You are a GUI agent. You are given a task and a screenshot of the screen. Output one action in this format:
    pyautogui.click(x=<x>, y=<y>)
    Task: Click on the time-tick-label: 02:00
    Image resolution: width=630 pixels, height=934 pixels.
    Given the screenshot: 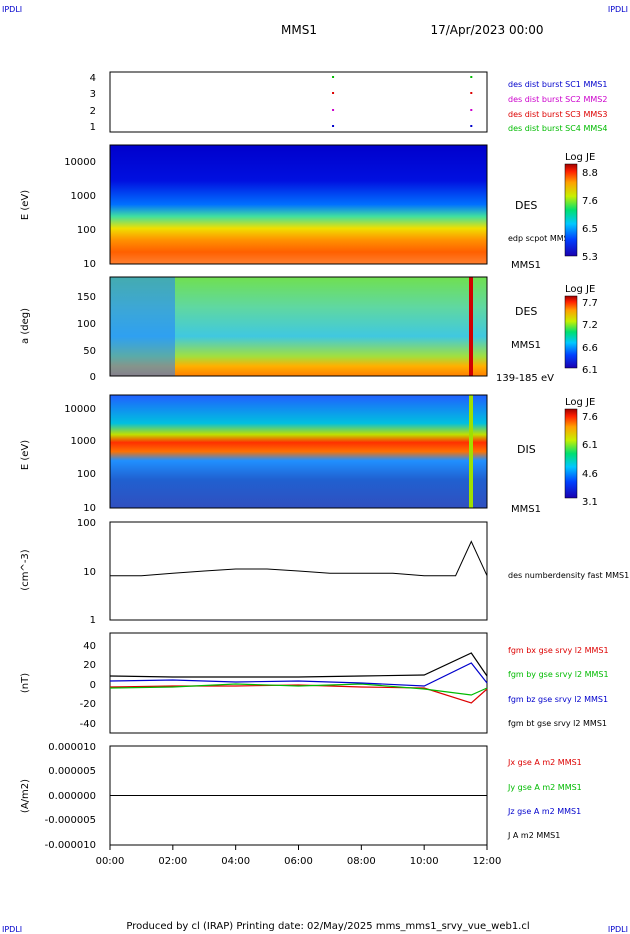 What is the action you would take?
    pyautogui.click(x=172, y=861)
    